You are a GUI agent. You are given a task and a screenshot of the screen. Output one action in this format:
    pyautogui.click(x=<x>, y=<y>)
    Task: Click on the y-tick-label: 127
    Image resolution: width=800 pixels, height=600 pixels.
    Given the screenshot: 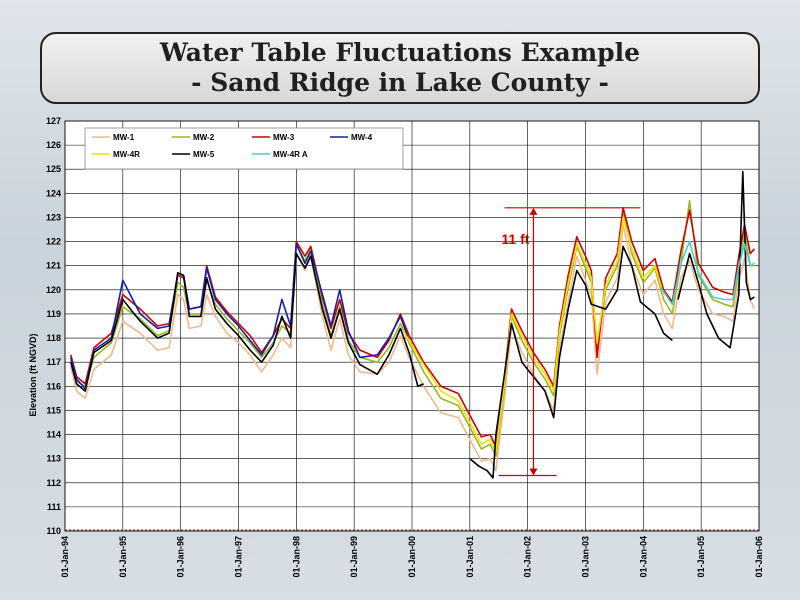 What is the action you would take?
    pyautogui.click(x=53, y=121)
    